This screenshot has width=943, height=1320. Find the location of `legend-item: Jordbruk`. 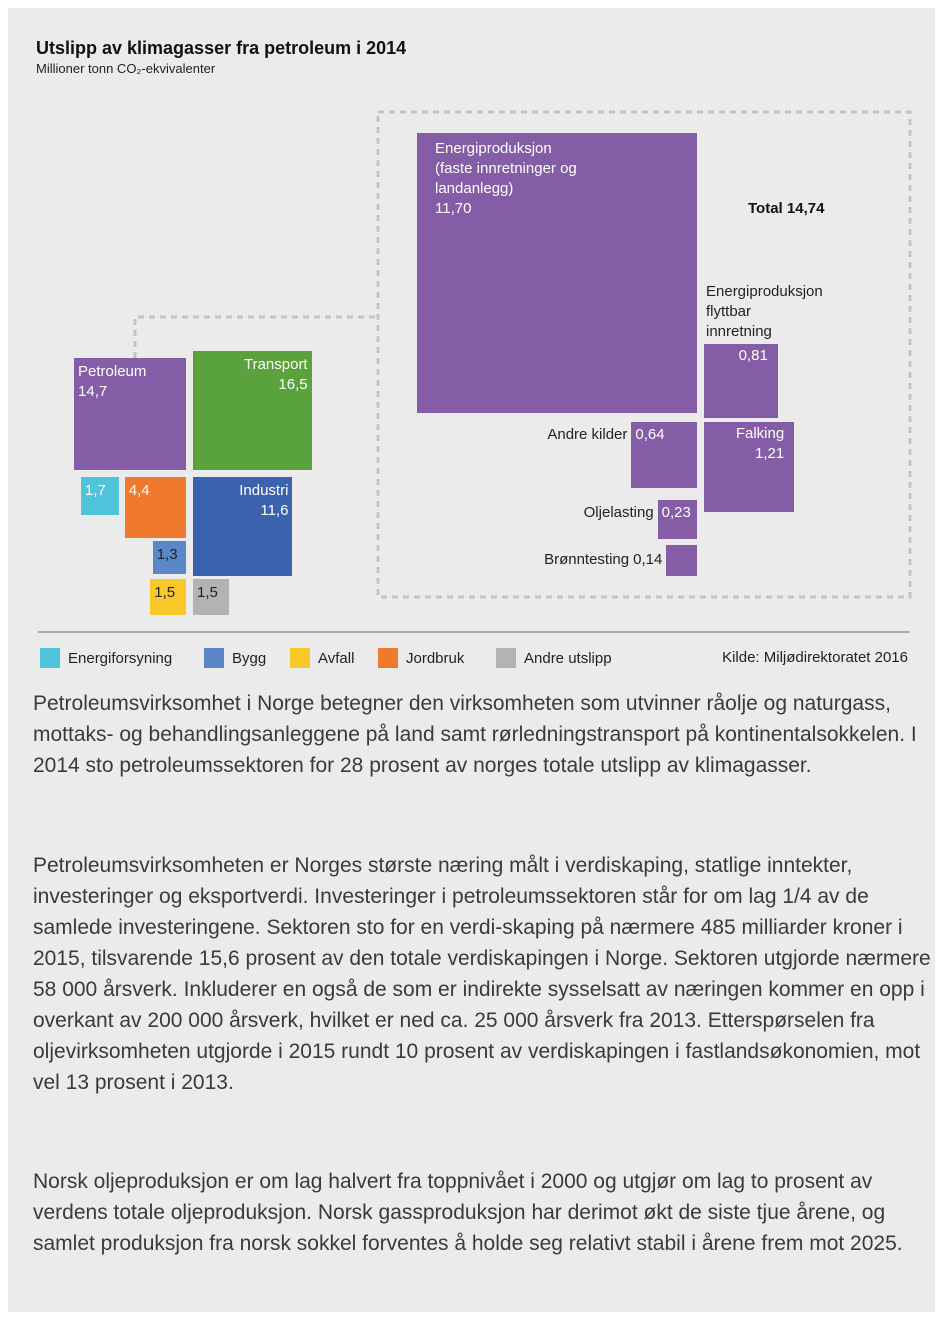

legend-item: Jordbruk is located at coordinates (421, 658).